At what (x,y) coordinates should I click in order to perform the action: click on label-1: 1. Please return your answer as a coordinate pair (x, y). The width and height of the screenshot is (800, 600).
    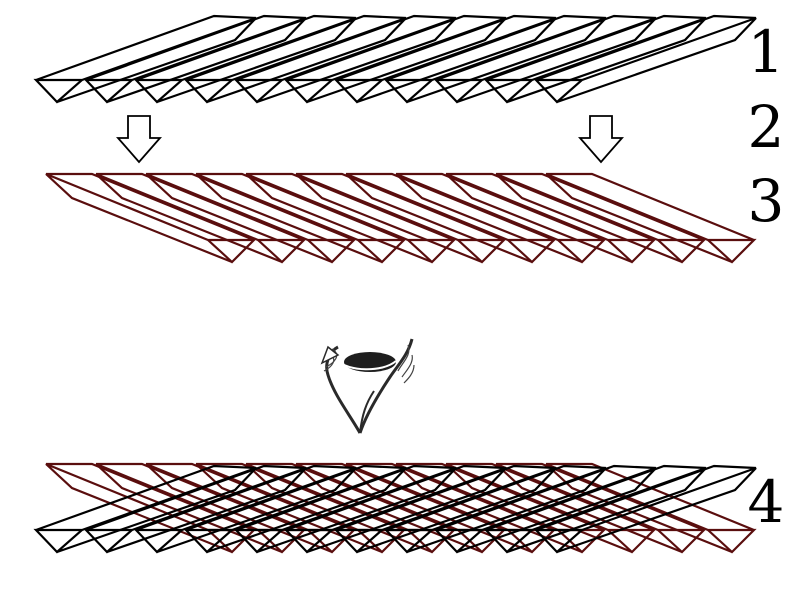
    Looking at the image, I should click on (766, 52).